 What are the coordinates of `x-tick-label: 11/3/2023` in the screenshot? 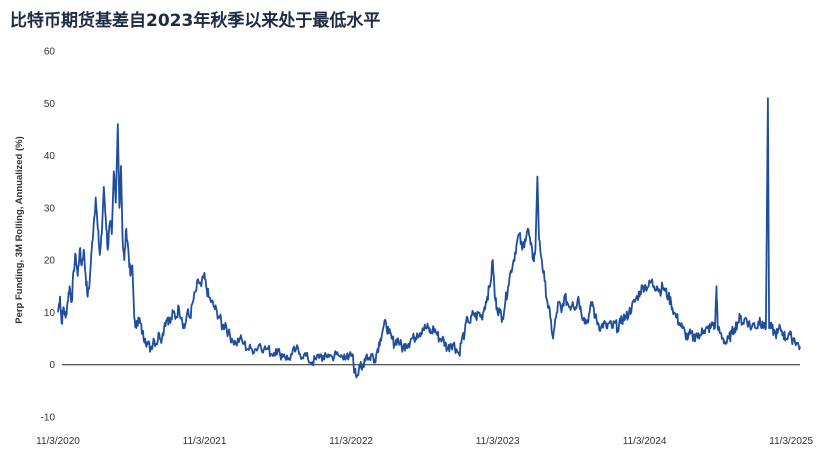 It's located at (498, 441).